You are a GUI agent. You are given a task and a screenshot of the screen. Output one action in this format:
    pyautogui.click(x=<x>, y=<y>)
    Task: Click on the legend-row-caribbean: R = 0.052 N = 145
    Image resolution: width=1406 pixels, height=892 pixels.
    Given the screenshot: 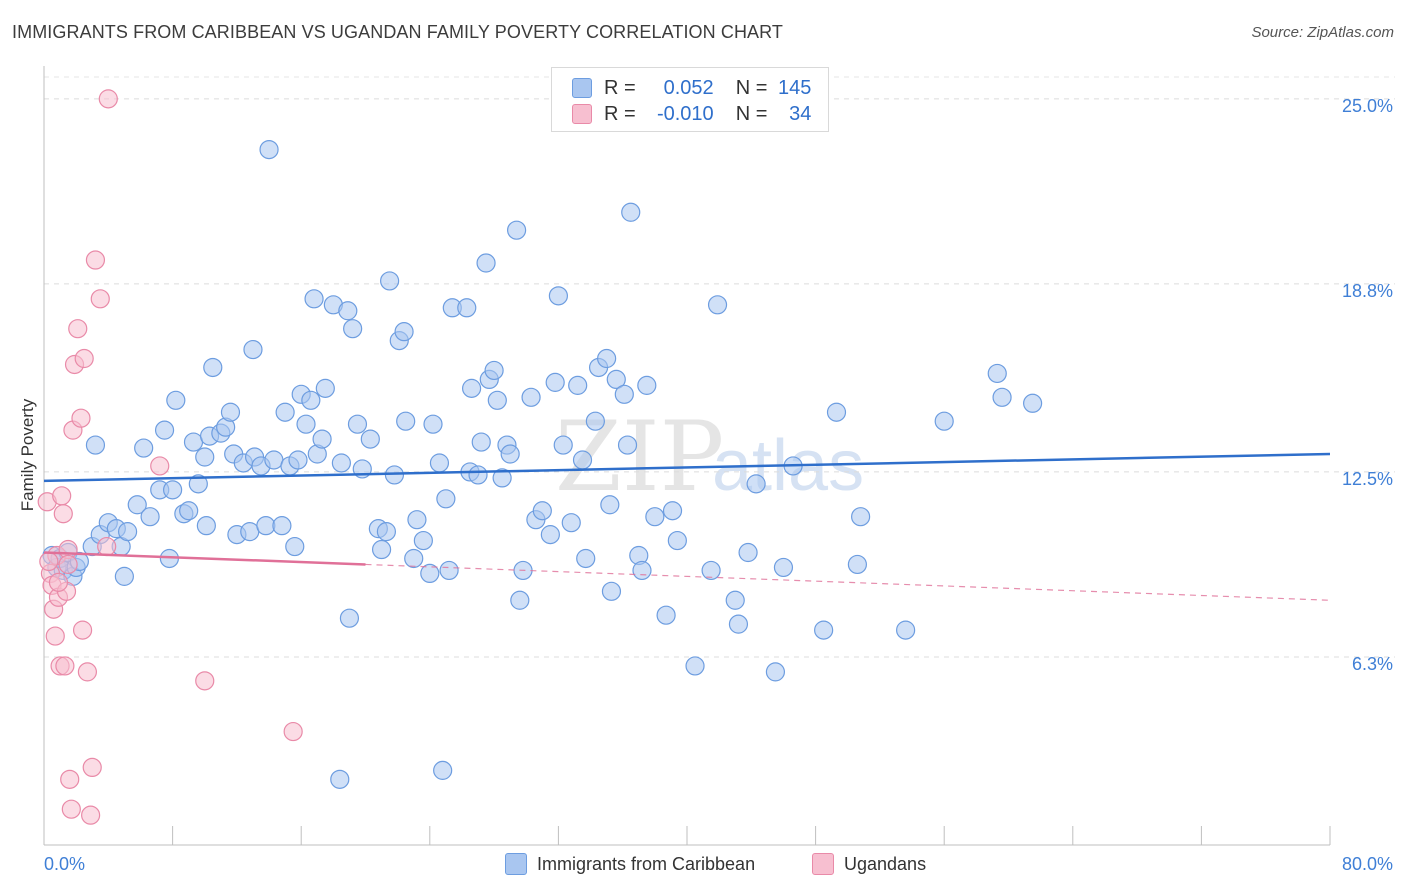 What is the action you would take?
    pyautogui.click(x=691, y=88)
    